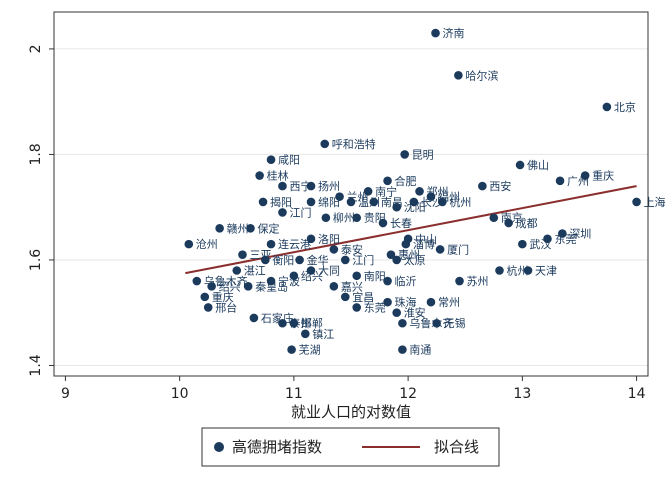 This screenshot has width=672, height=491. I want to click on x-axis-title: 就业人口的对数值, so click(351, 412).